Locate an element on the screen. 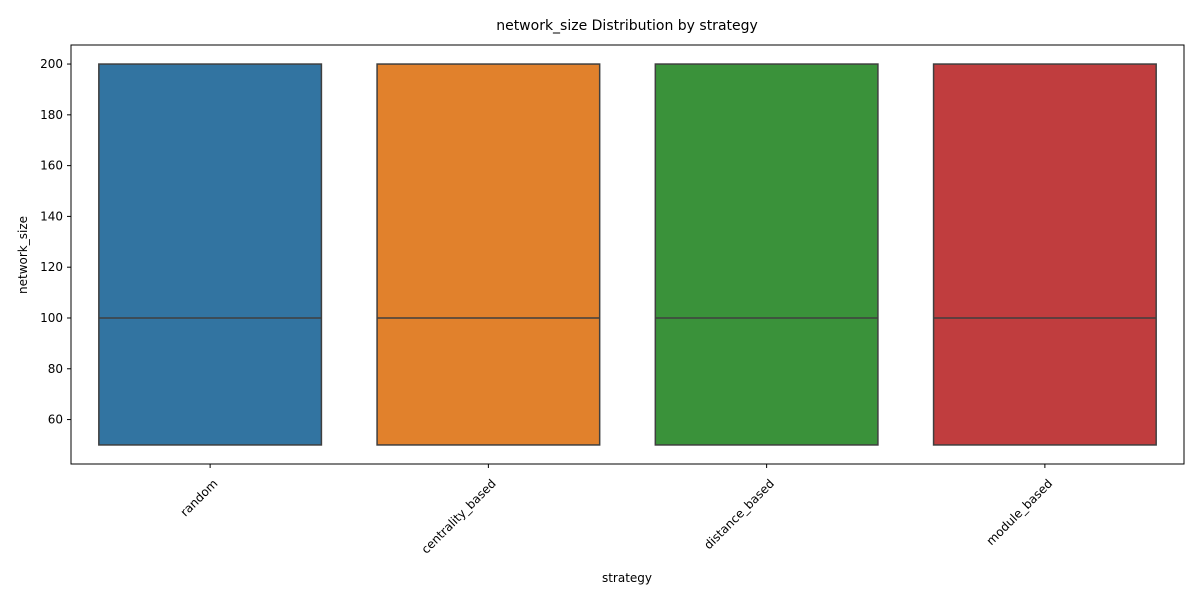  y-tick-label: 120 is located at coordinates (51, 267).